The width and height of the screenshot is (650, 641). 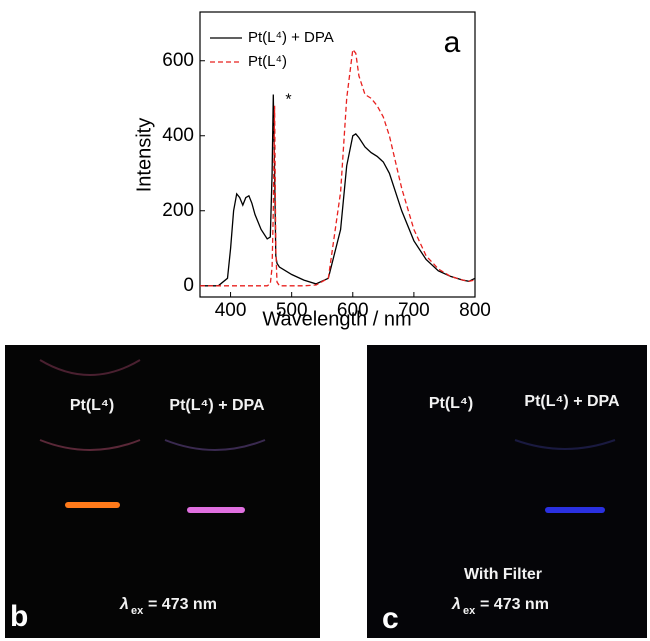 I want to click on y-tick-label: 200, so click(x=178, y=210).